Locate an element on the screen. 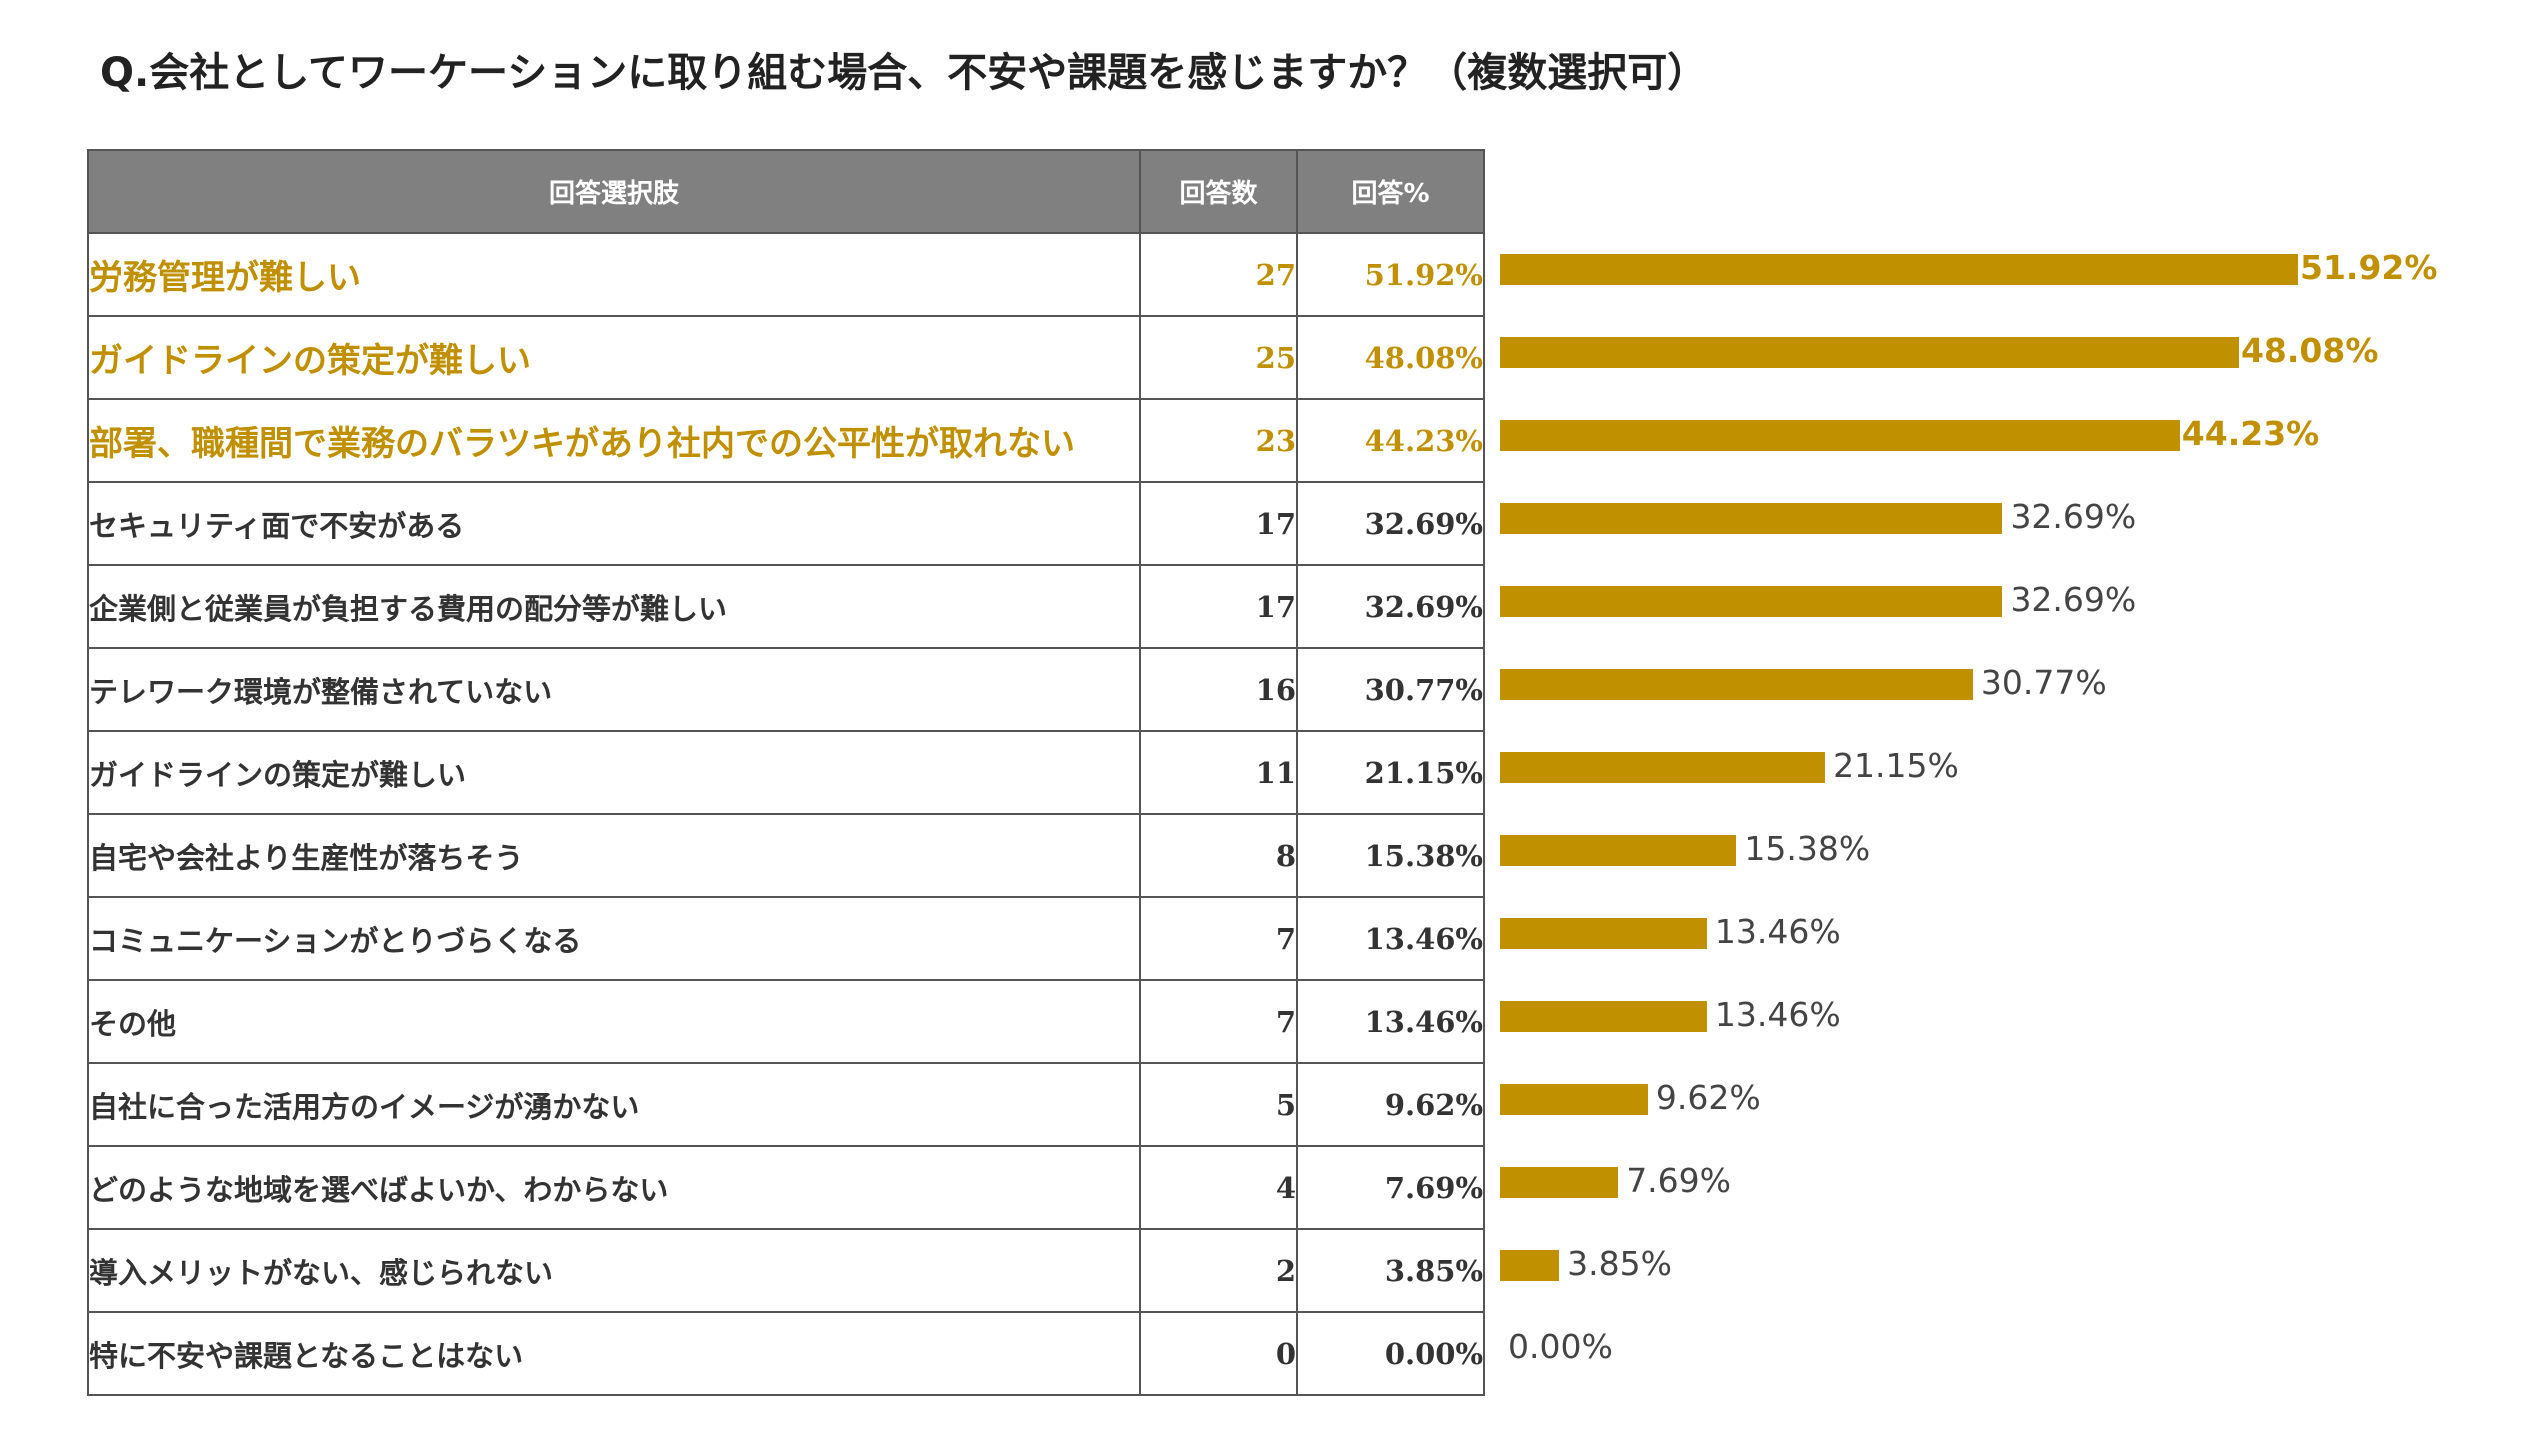 The width and height of the screenshot is (2527, 1438). table-row: 導入メリットがない、感じられない 2 3.85% is located at coordinates (786, 1270).